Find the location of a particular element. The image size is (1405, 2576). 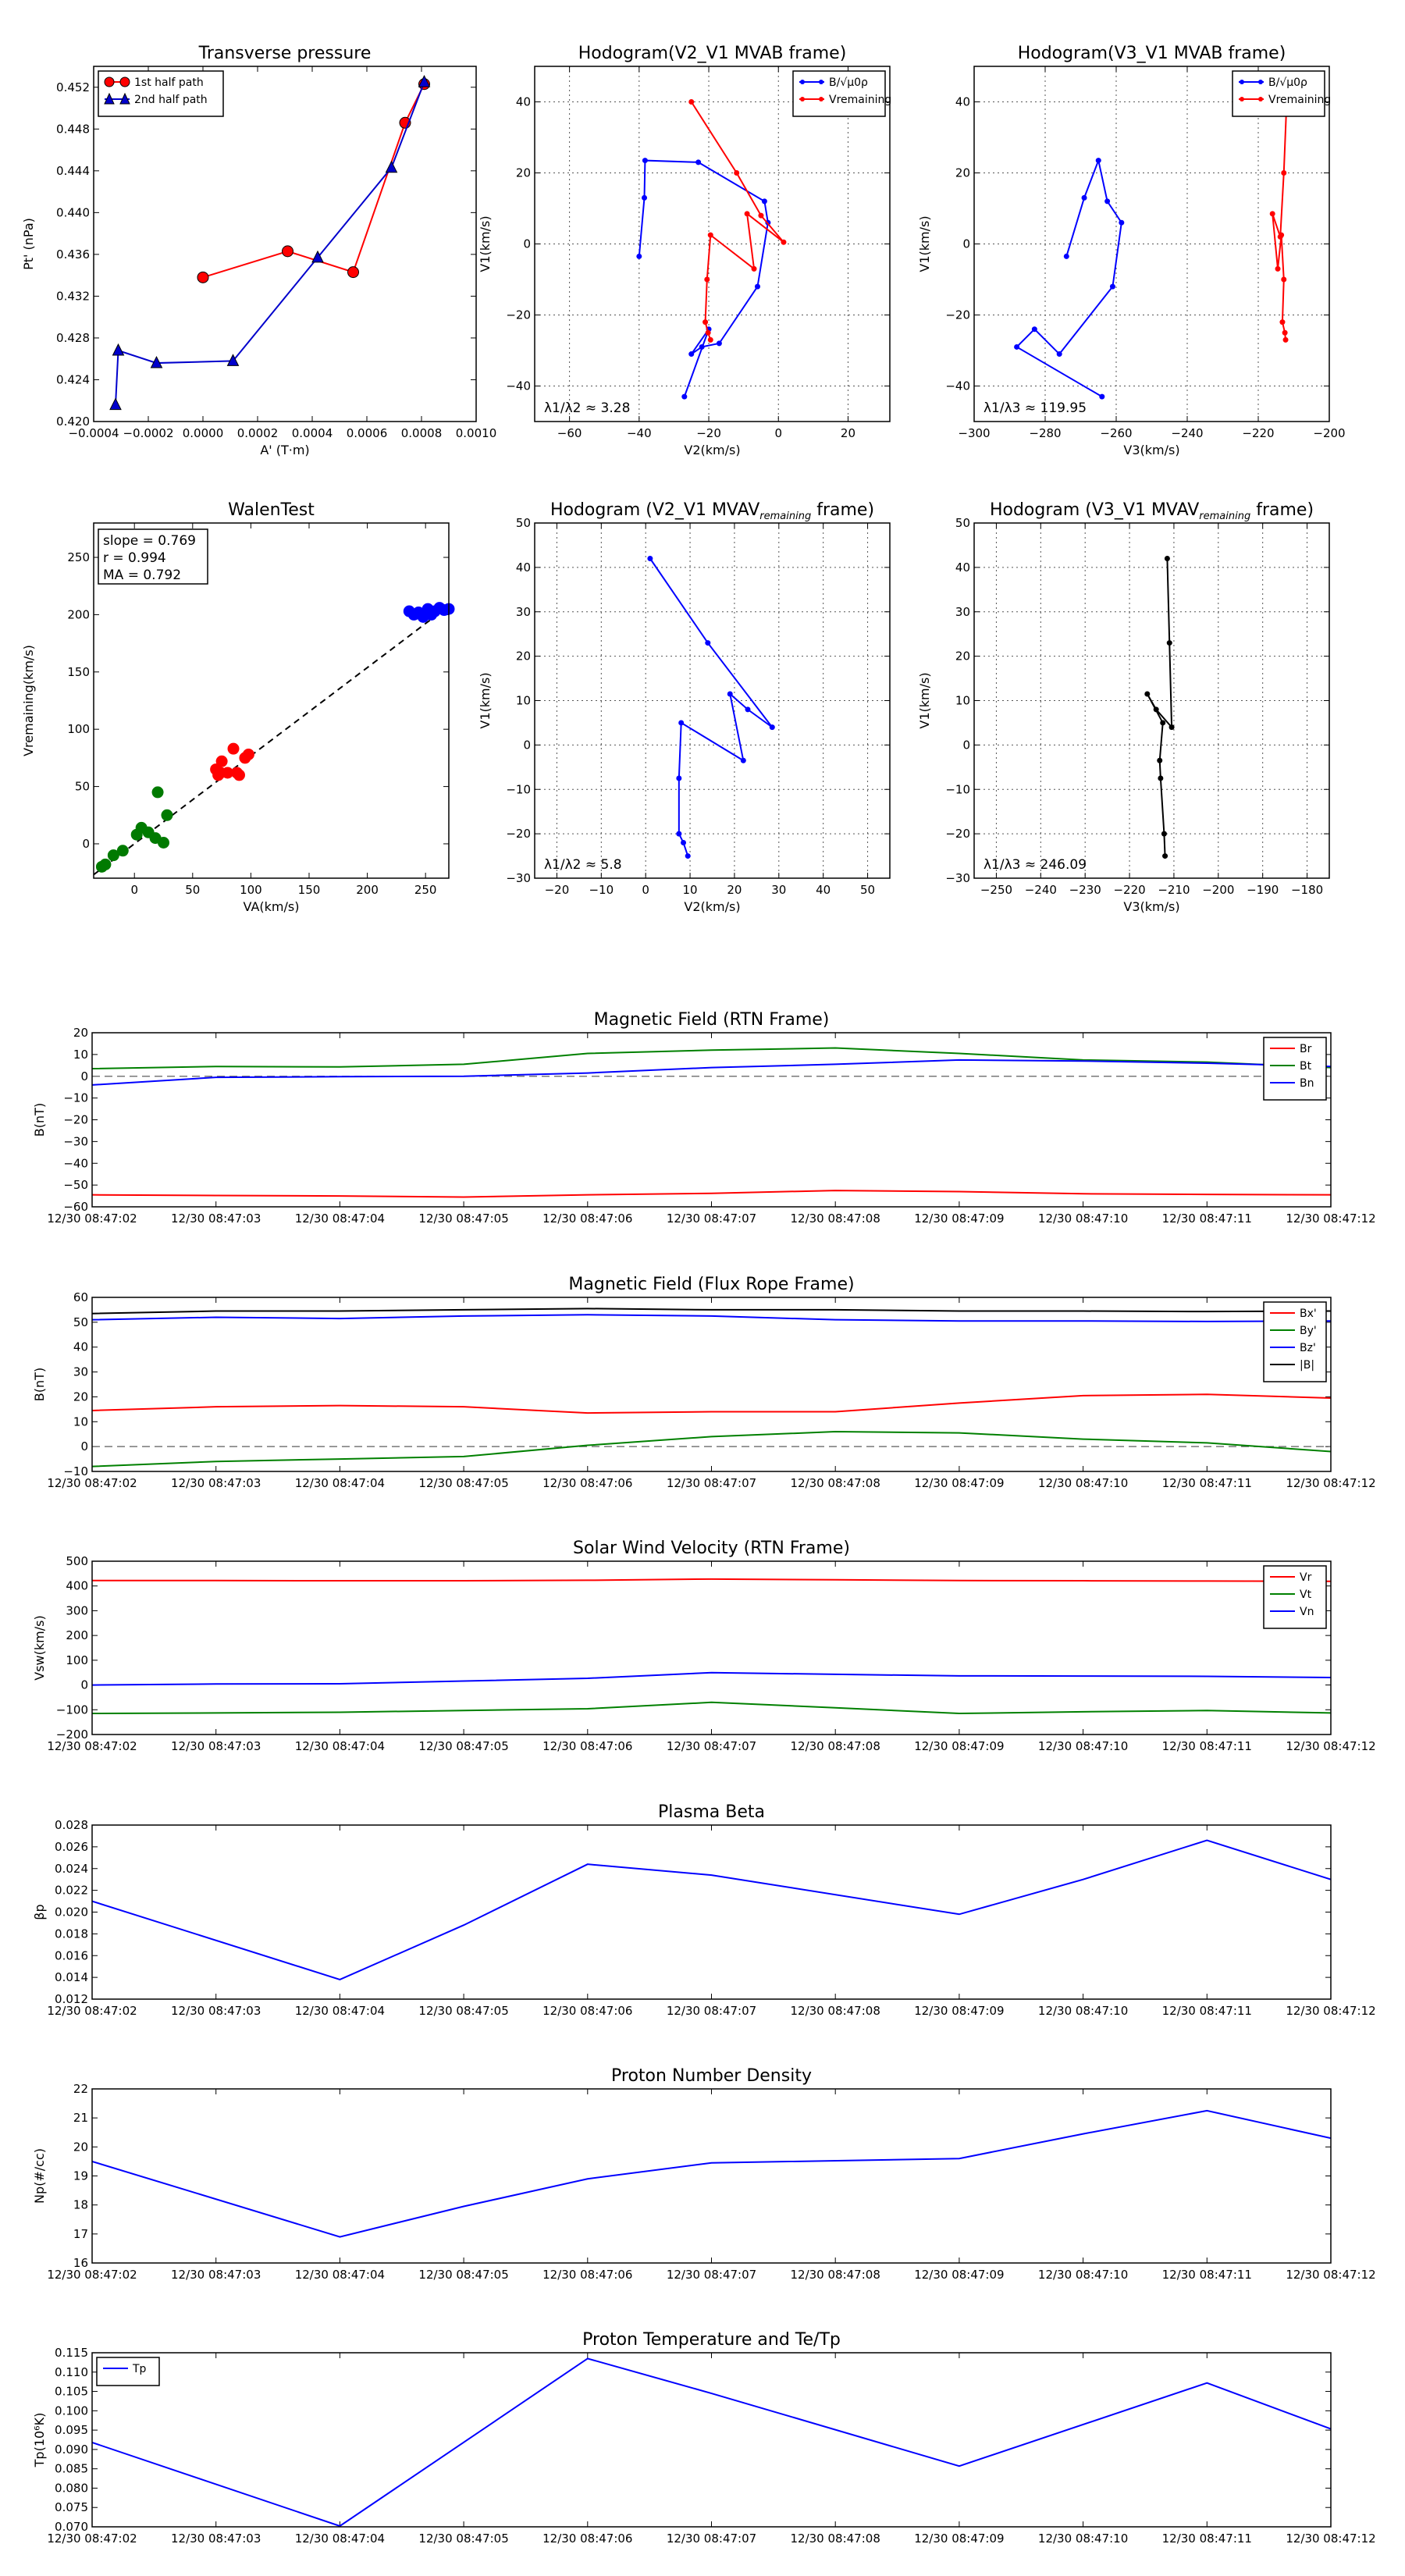

x-tick-label: −0.0004 is located at coordinates (94, 433).